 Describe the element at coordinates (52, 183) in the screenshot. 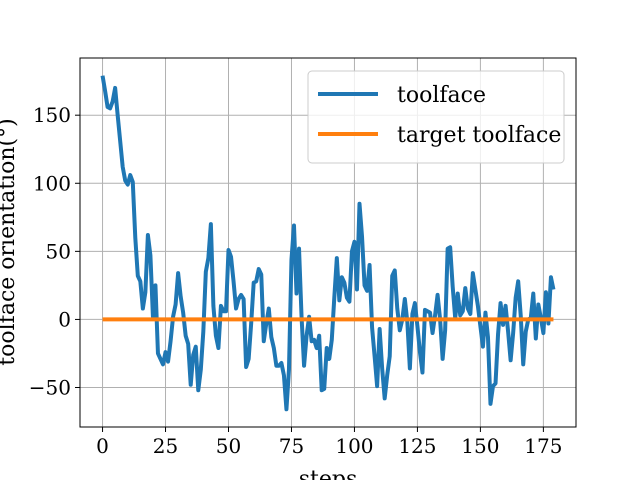

I see `y-tick-label: 100` at that location.